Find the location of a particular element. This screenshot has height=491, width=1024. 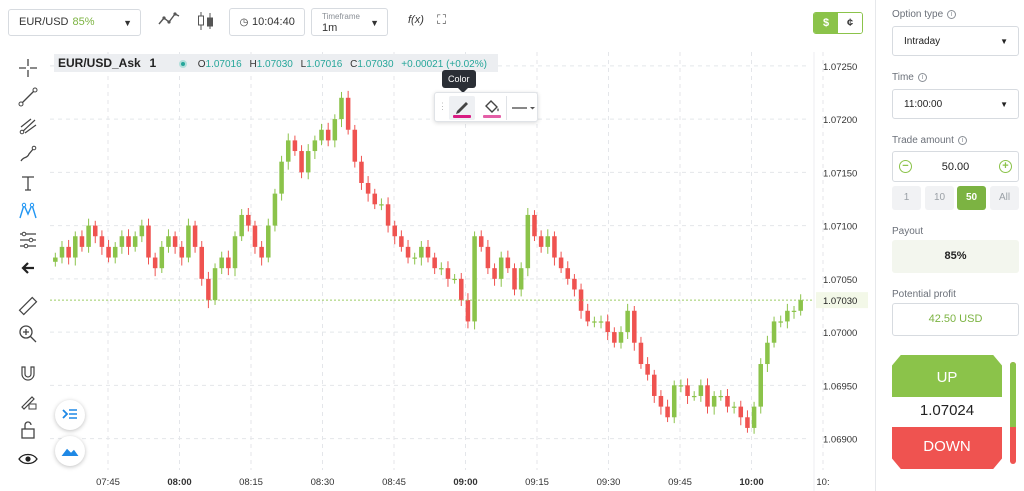

legend-interval: 1 is located at coordinates (153, 63).